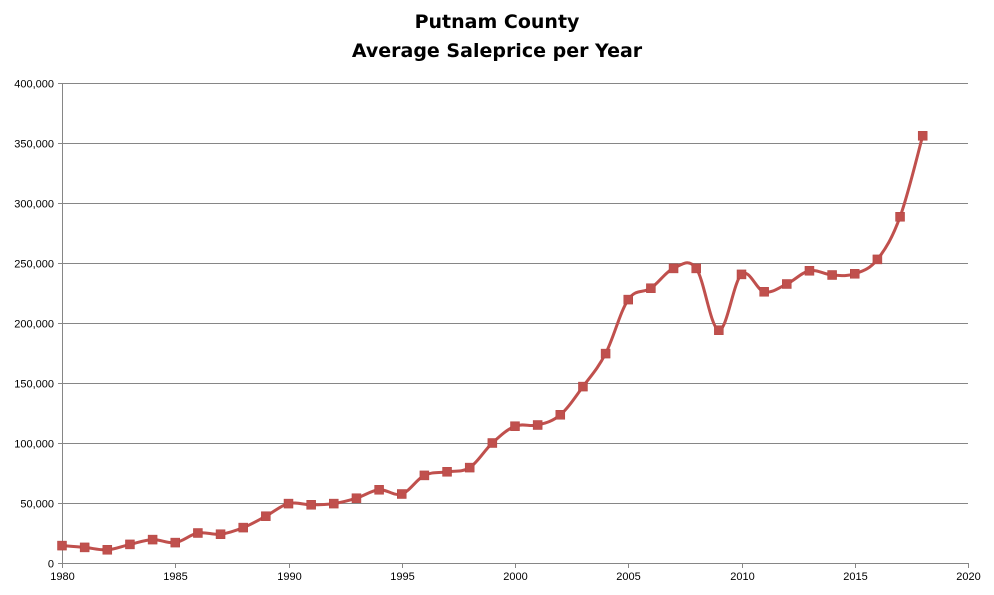 This screenshot has height=595, width=994. Describe the element at coordinates (34, 85) in the screenshot. I see `y-tick-label: 400,000` at that location.